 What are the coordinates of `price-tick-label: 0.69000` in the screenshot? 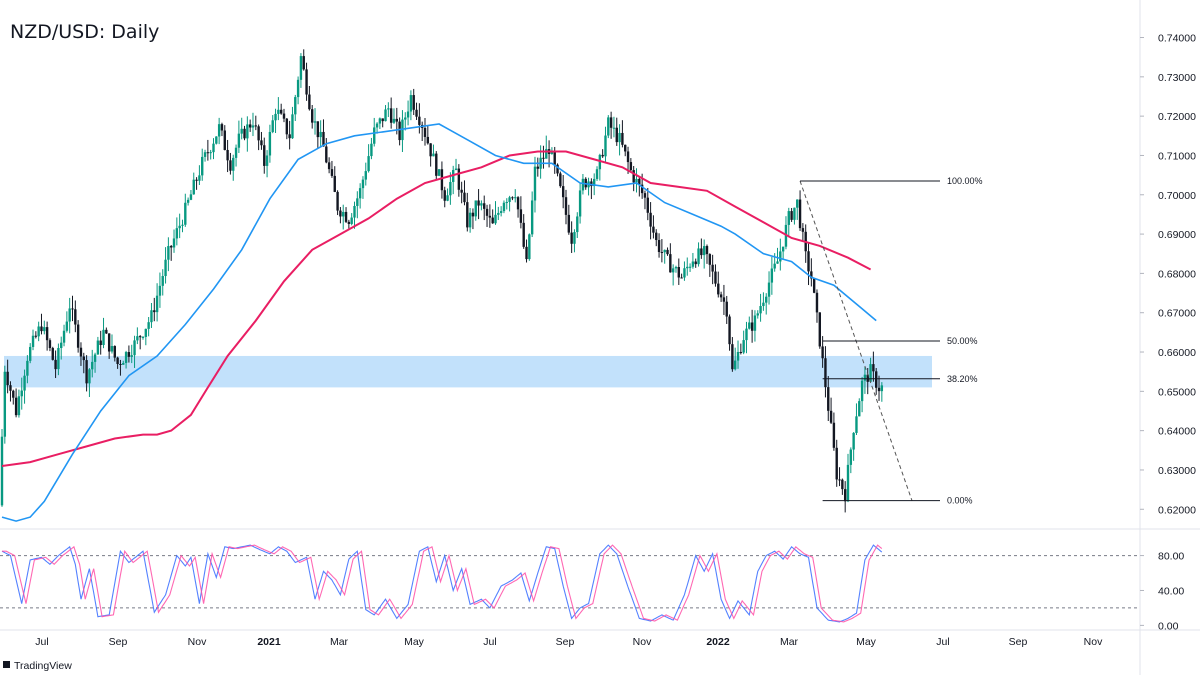 It's located at (1177, 235).